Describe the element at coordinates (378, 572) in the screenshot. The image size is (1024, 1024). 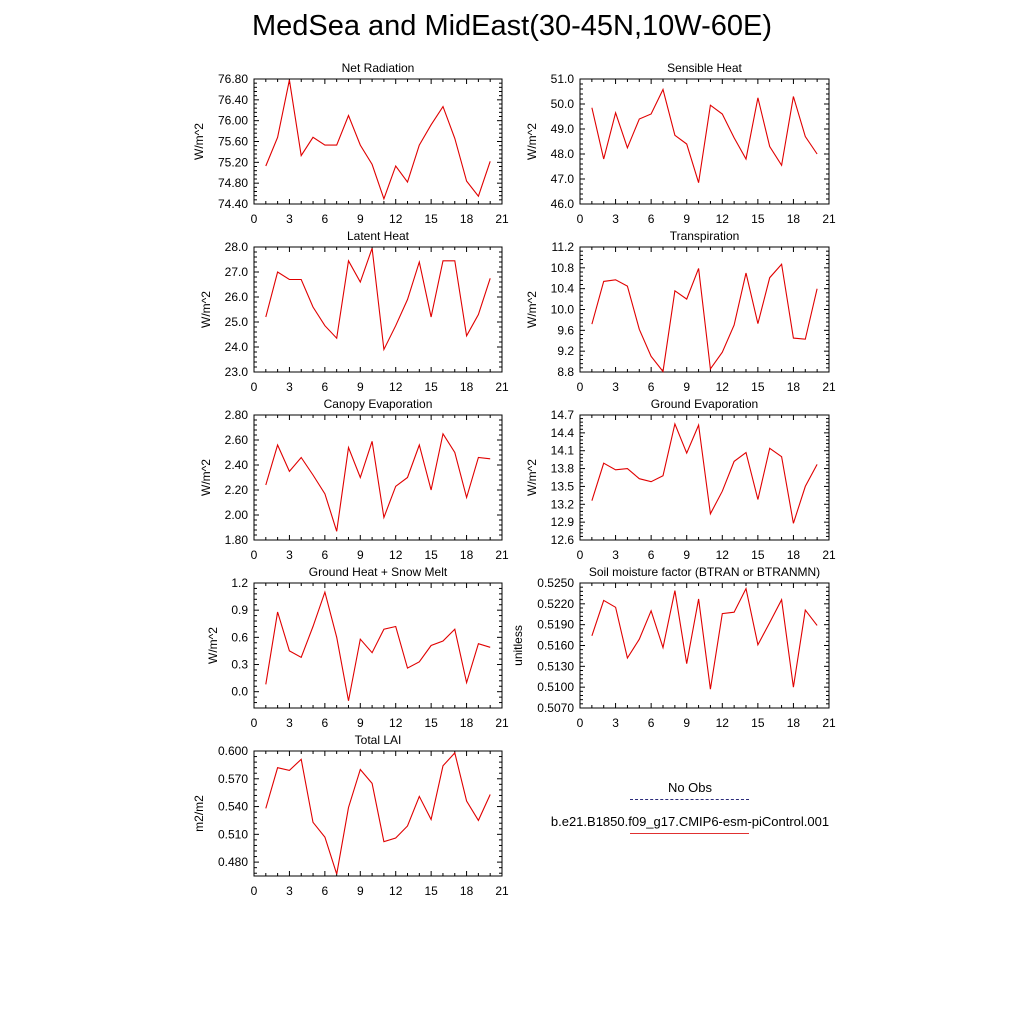
I see `panel-title: Ground Heat + Snow Melt` at that location.